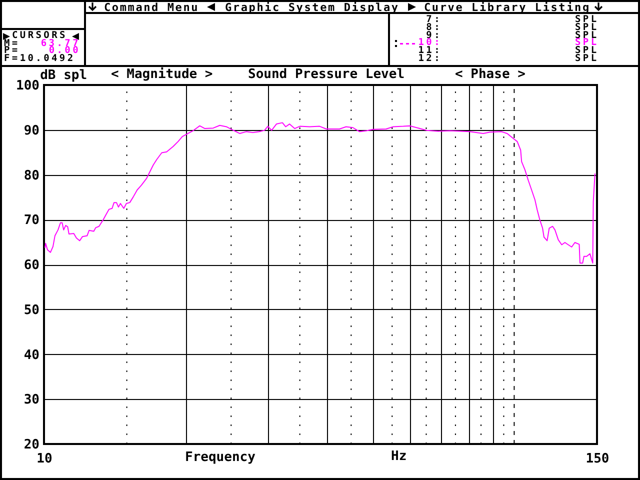 The height and width of the screenshot is (480, 640). Describe the element at coordinates (162, 74) in the screenshot. I see `text: < Magnitude >` at that location.